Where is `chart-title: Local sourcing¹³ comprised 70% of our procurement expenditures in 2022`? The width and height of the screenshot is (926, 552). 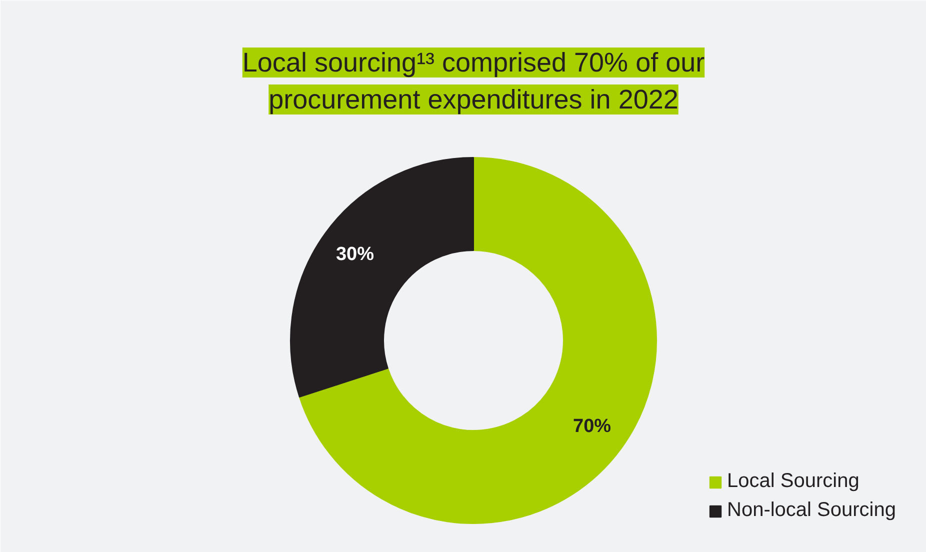 chart-title: Local sourcing¹³ comprised 70% of our procurement expenditures in 2022 is located at coordinates (473, 81).